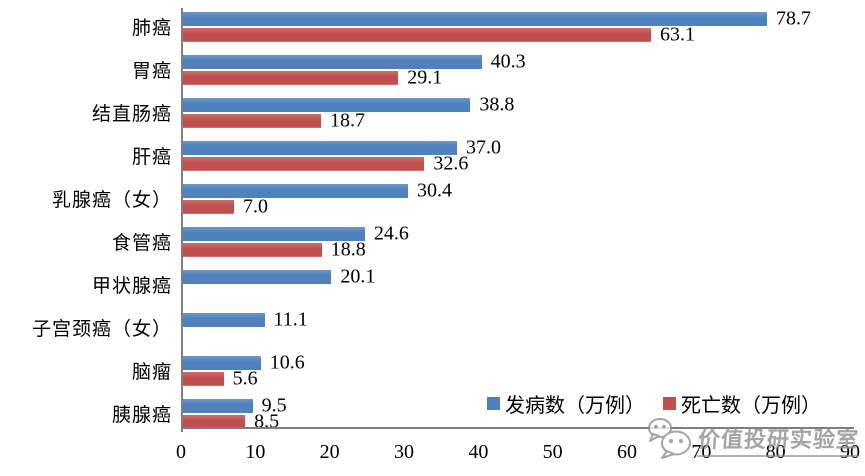 This screenshot has height=476, width=865. Describe the element at coordinates (478, 452) in the screenshot. I see `x-tick-label: 40` at that location.